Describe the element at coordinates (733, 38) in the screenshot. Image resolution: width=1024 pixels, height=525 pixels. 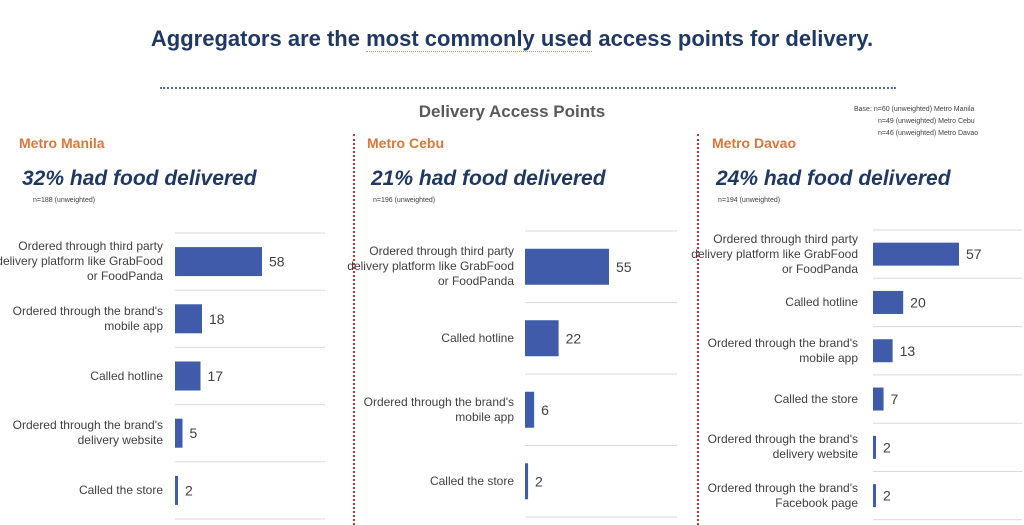
I see `headline-post: access points for delivery.` at that location.